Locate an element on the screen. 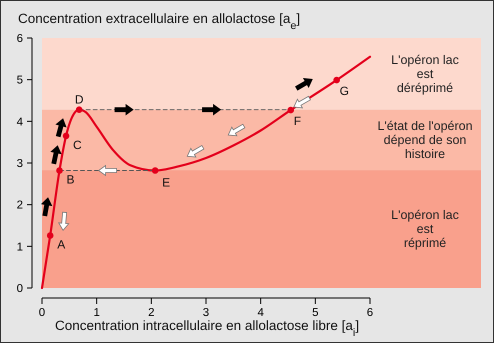  chart-title: Concentration extracellulaire en allolactose [a$_{e}$] is located at coordinates (159, 21).